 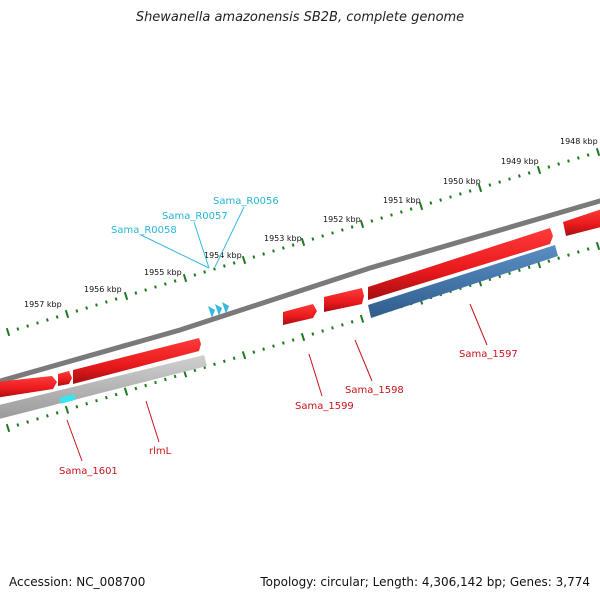 What do you see at coordinates (374, 390) in the screenshot?
I see `gene-label: Sama_1598` at bounding box center [374, 390].